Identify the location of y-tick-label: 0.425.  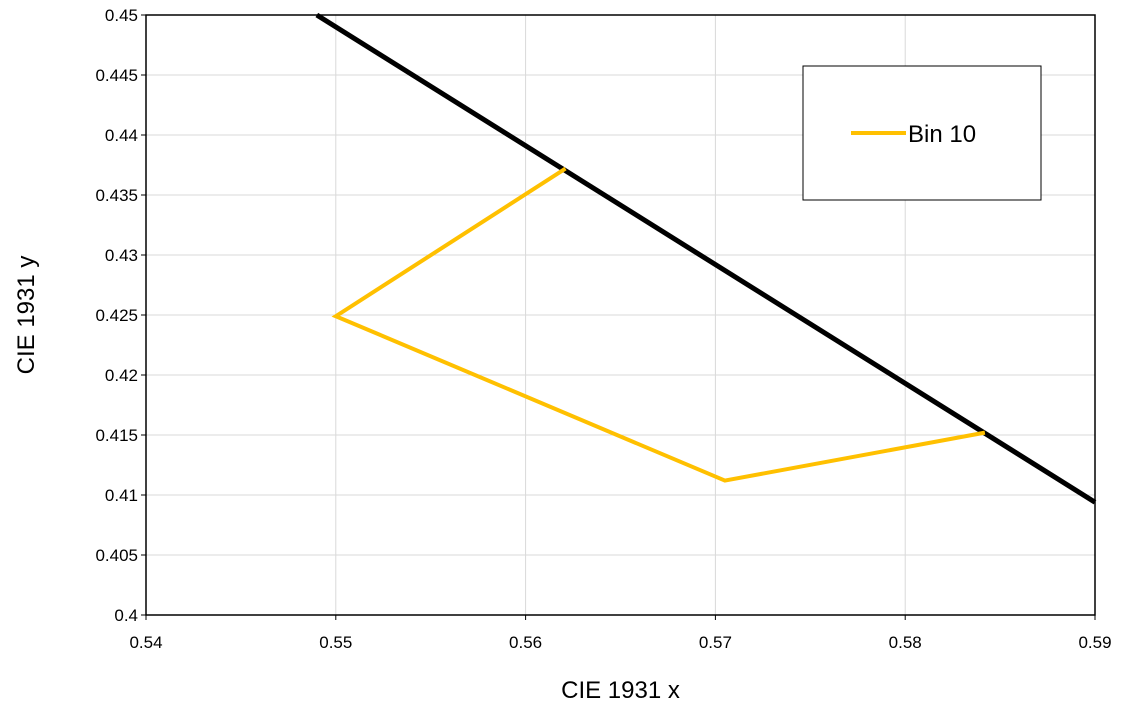
(116, 315).